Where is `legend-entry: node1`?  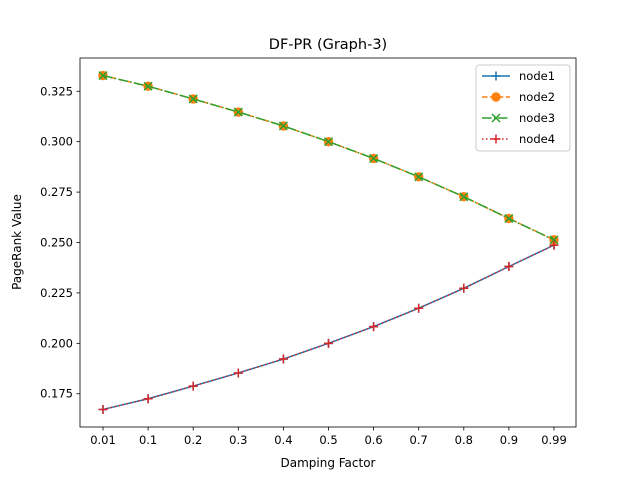 legend-entry: node1 is located at coordinates (518, 76).